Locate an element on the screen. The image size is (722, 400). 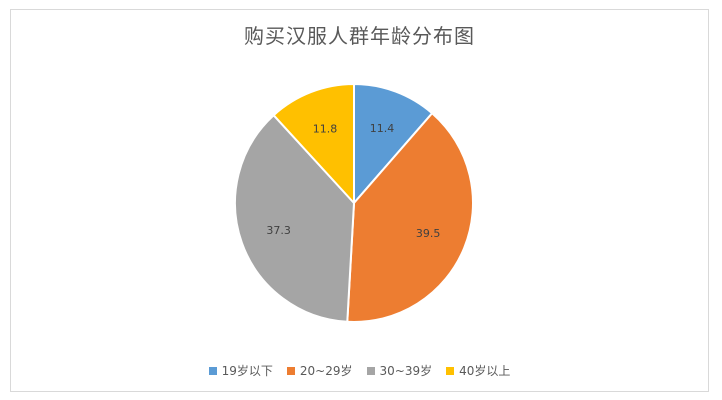
legend-label-3: 30~39岁 is located at coordinates (406, 371).